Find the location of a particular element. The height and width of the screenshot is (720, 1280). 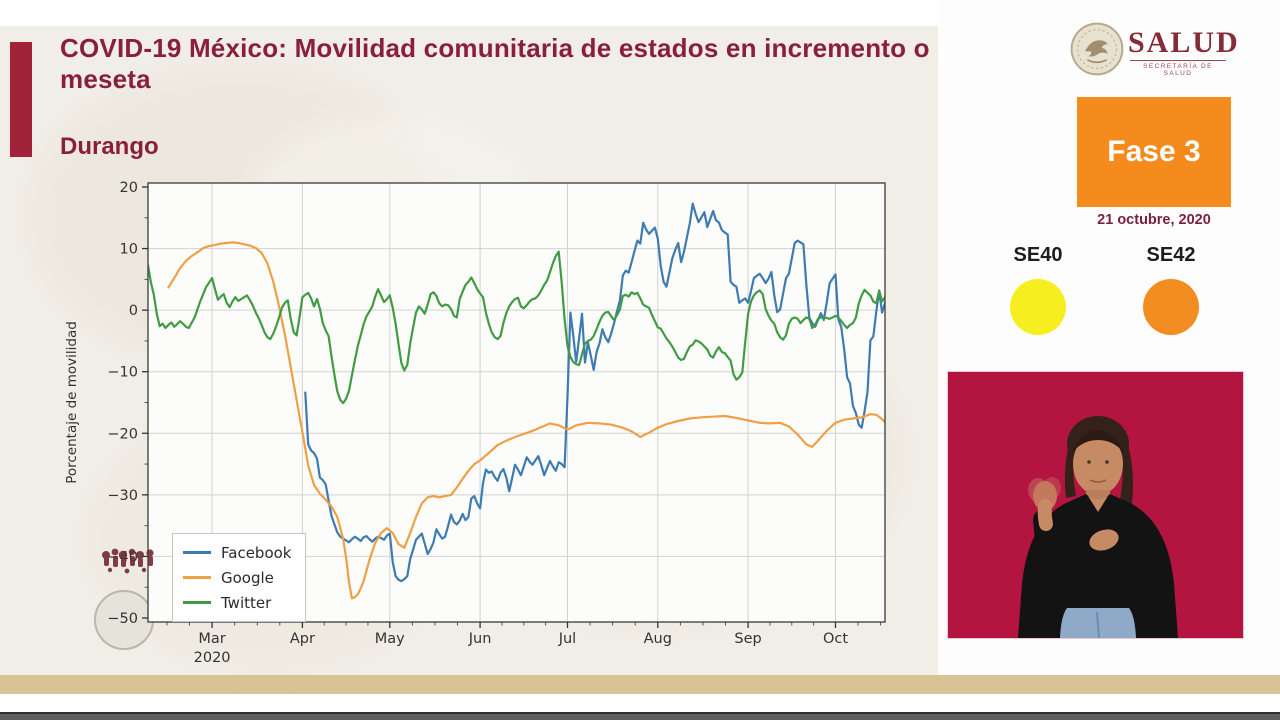

legend-item-google: Google is located at coordinates (237, 577).